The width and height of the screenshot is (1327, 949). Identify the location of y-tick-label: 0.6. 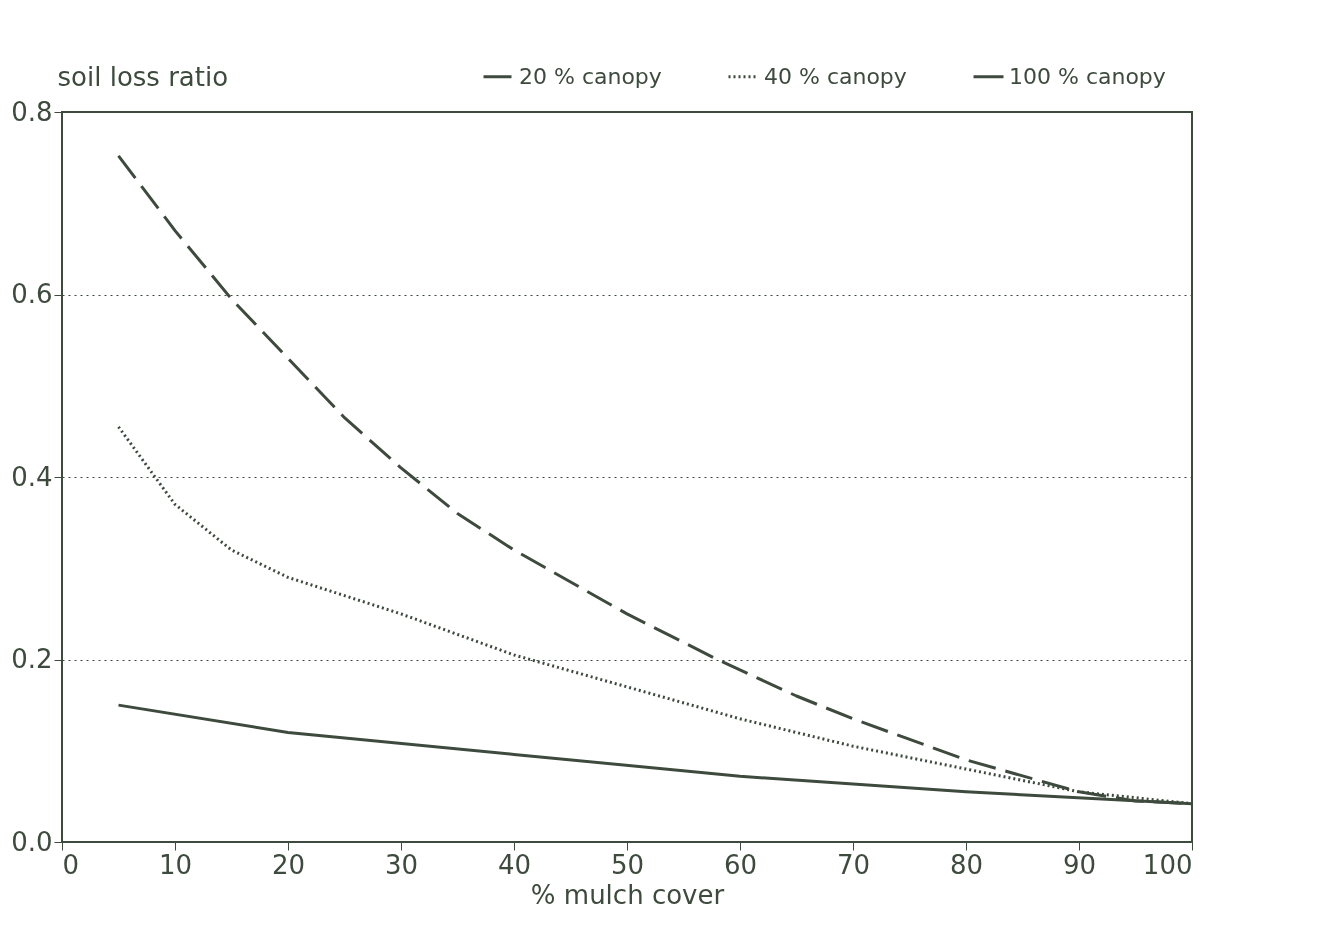
(32, 294).